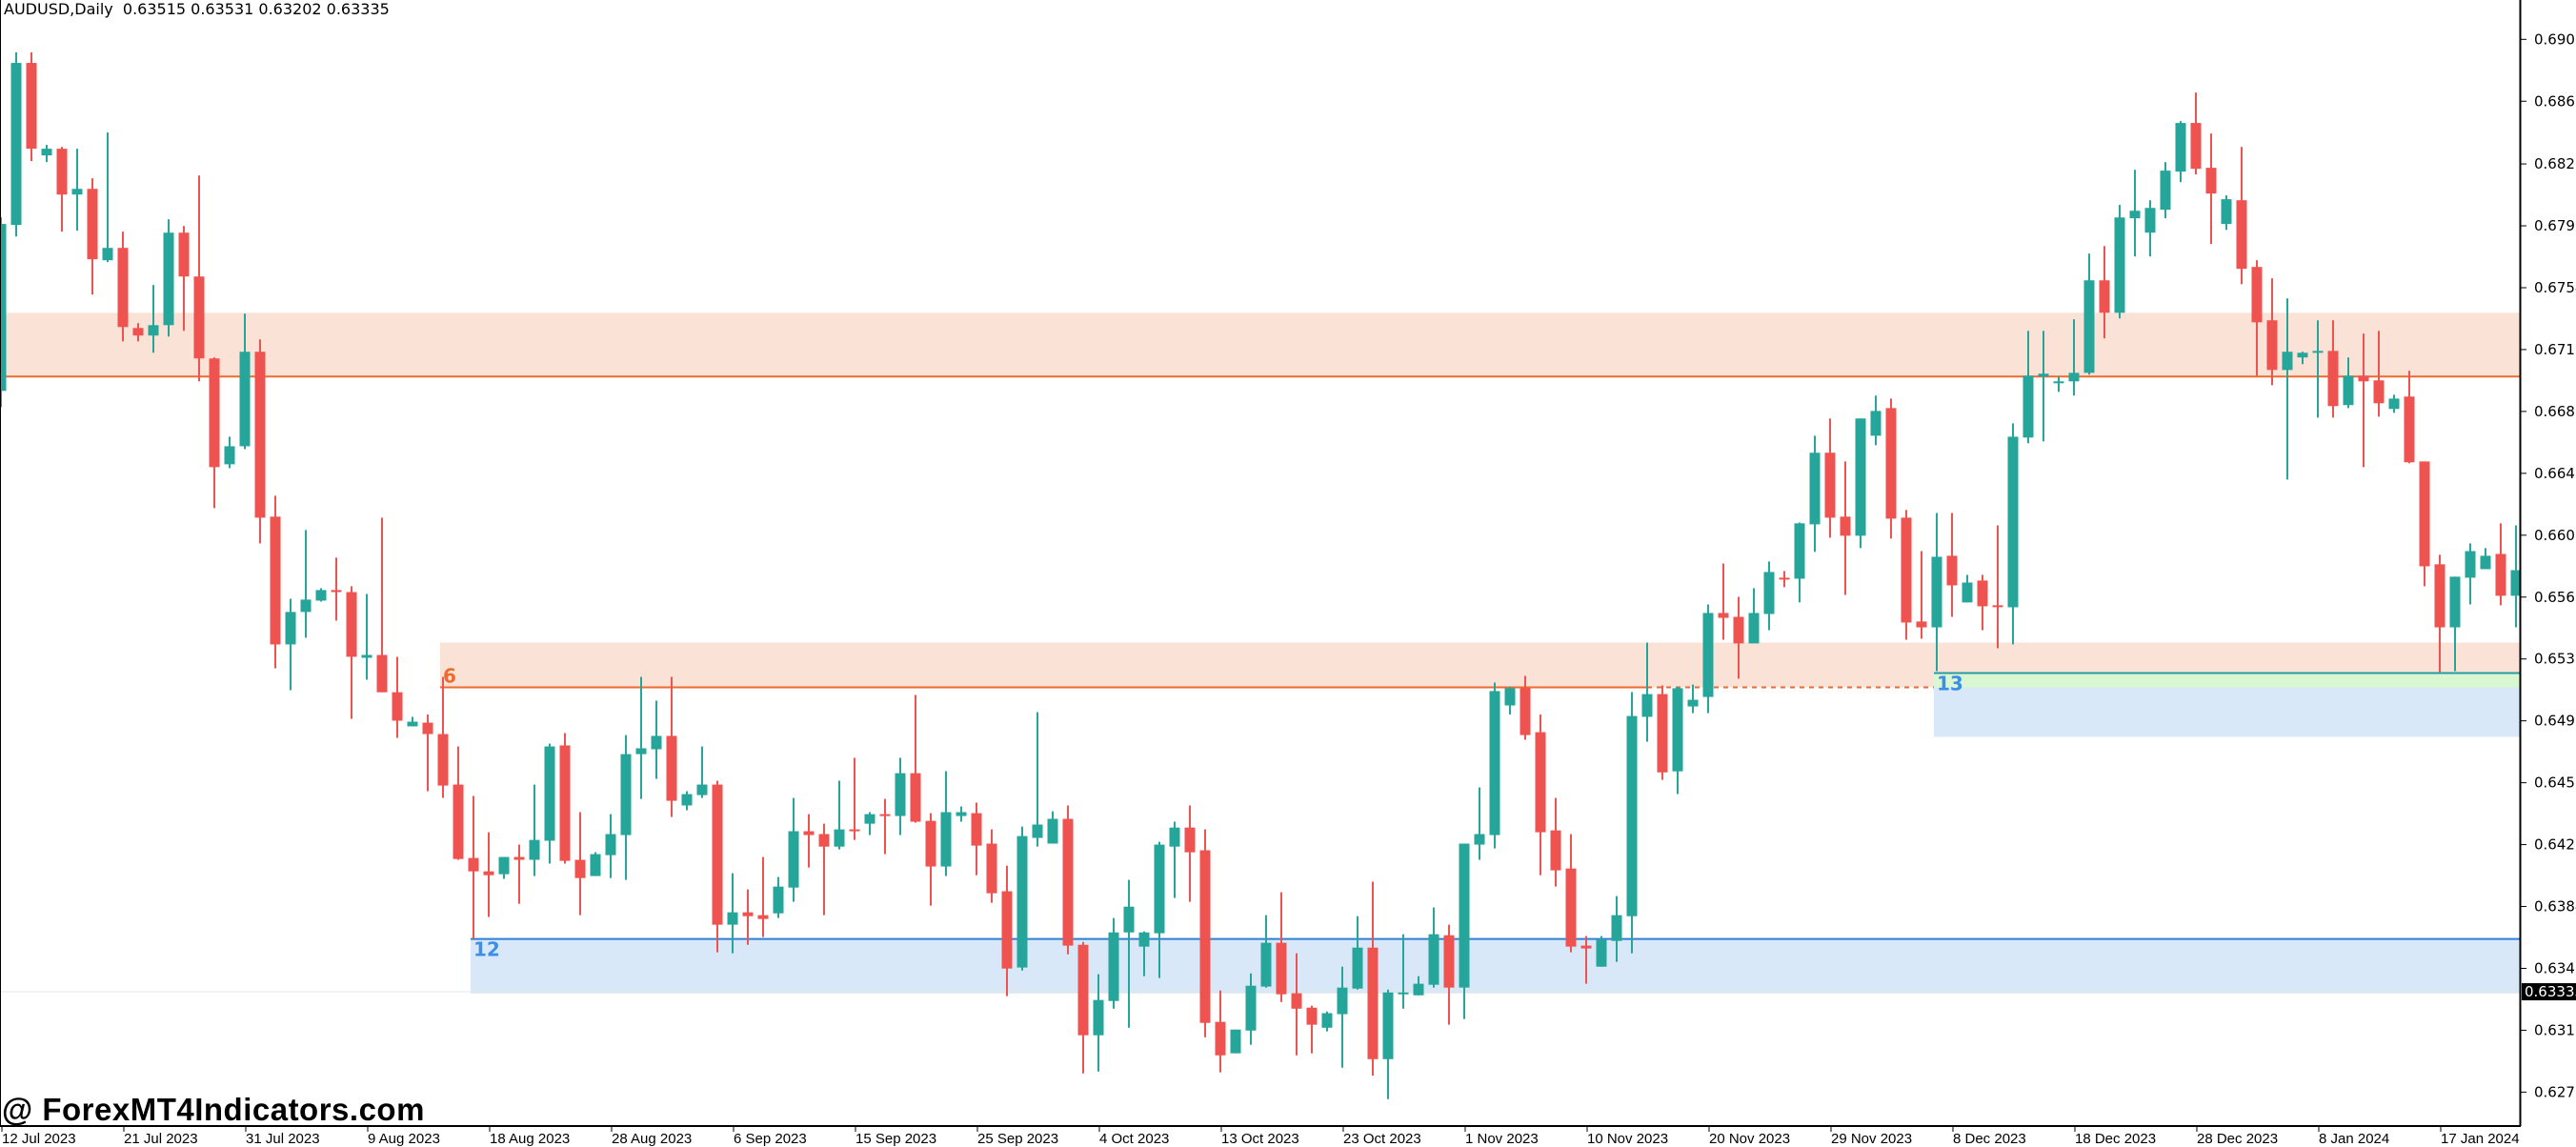  I want to click on y-tick-label: 0.65695, so click(2555, 597).